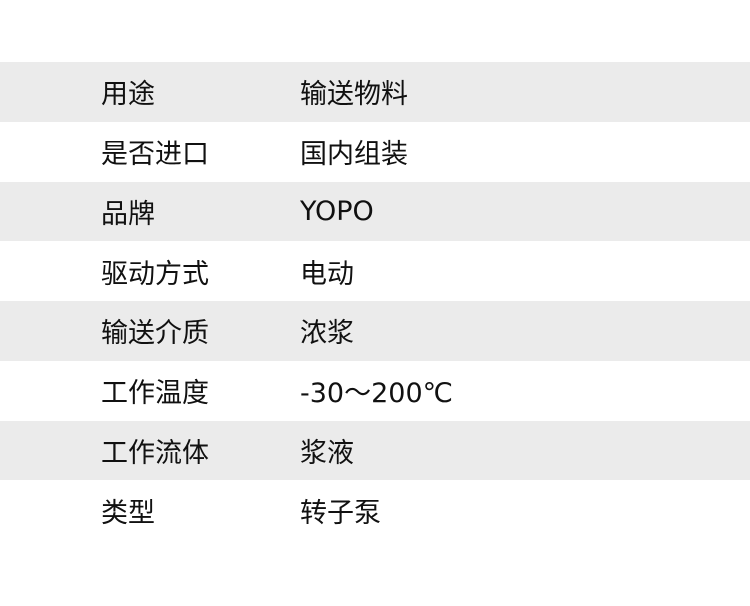 The width and height of the screenshot is (750, 606). What do you see at coordinates (155, 394) in the screenshot?
I see `spec-label: 工作温度` at bounding box center [155, 394].